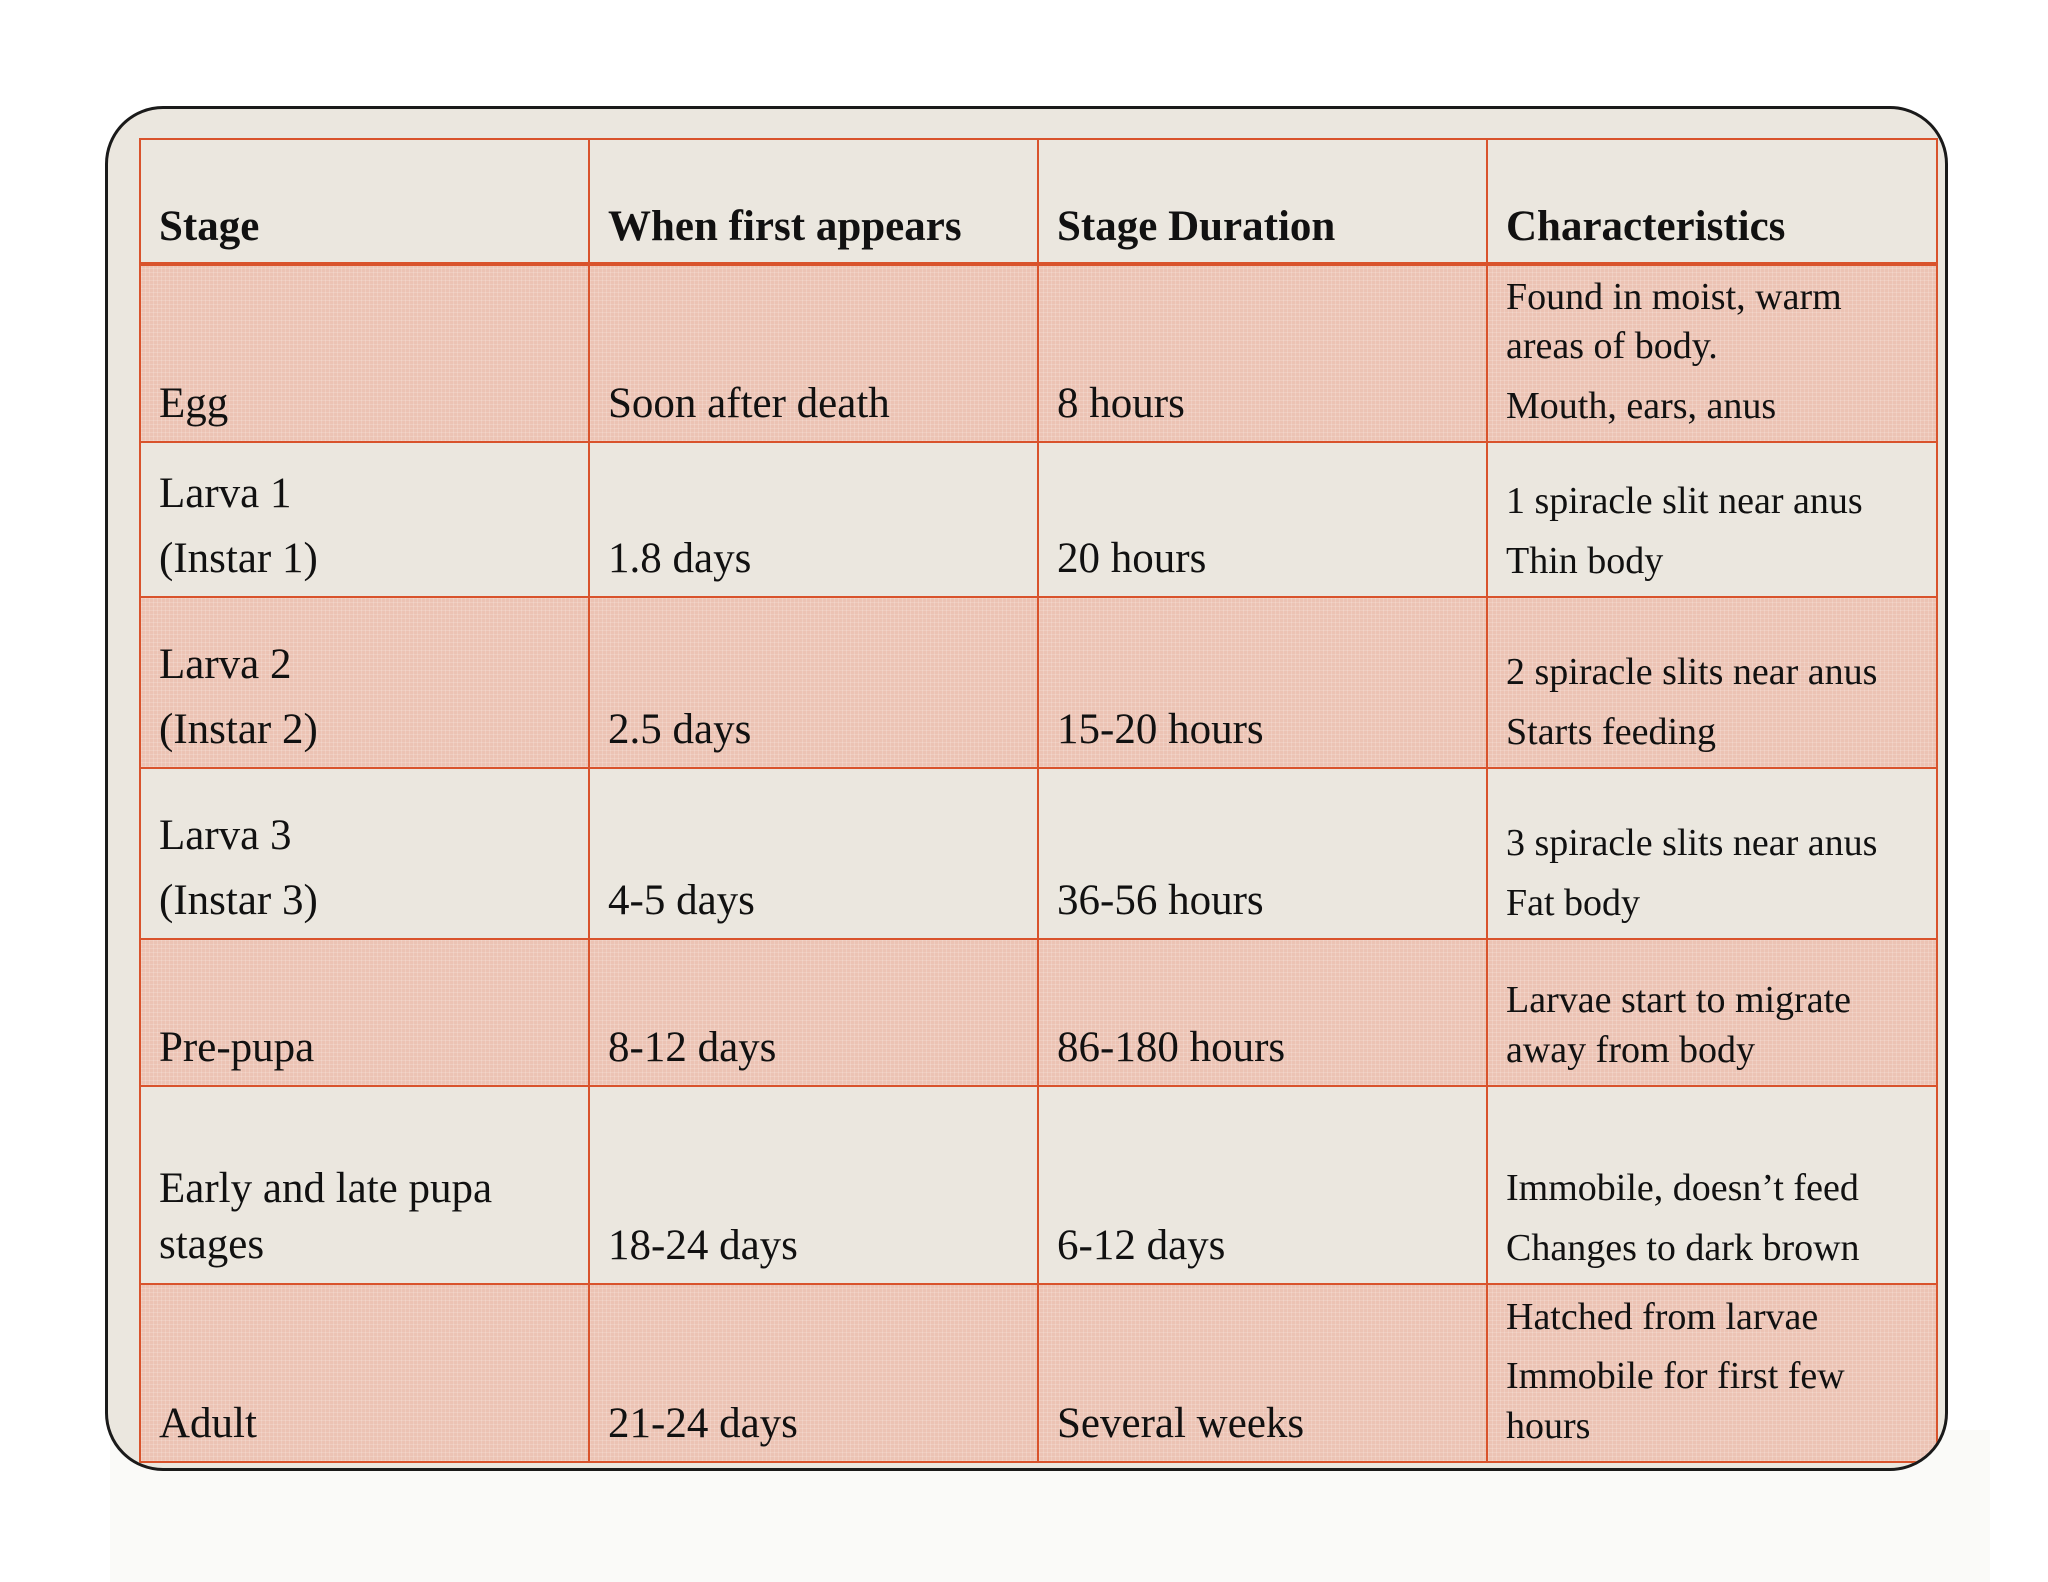  What do you see at coordinates (1682, 1188) in the screenshot?
I see `characteristic-line: Immobile, doesn’t feed` at bounding box center [1682, 1188].